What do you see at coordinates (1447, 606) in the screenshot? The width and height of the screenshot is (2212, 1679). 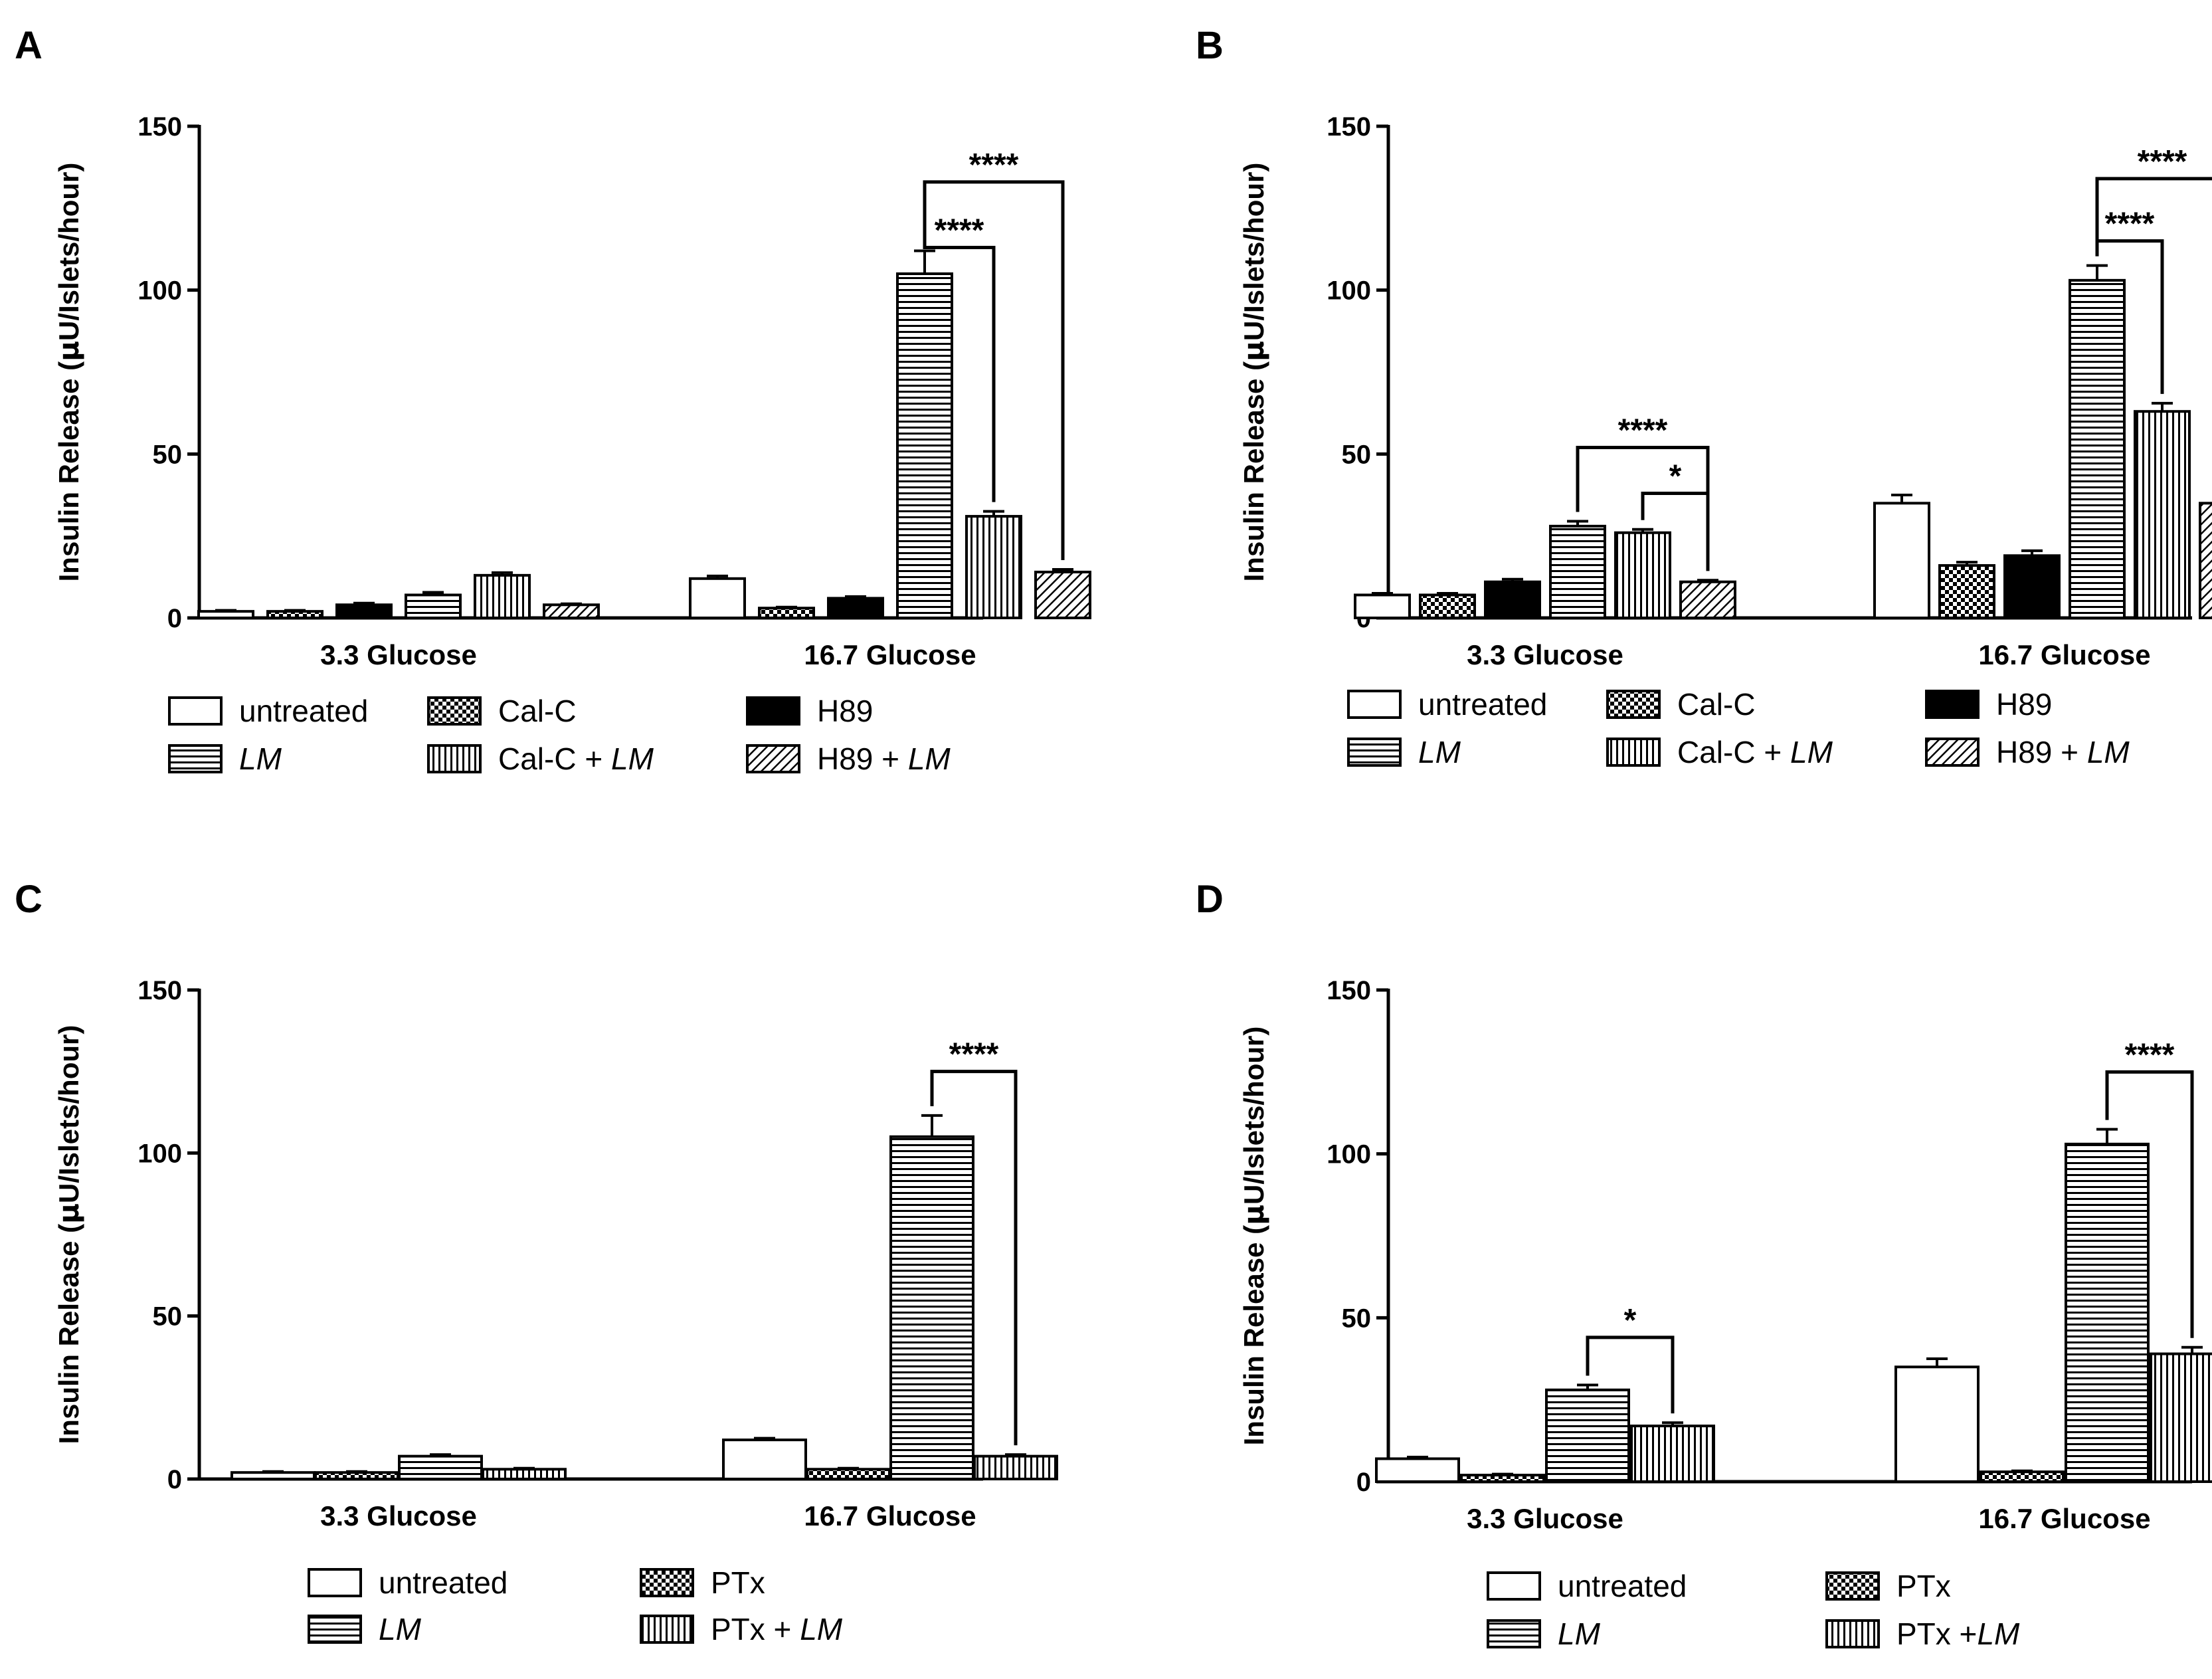 I see `bar-cal-c-low-glucose` at bounding box center [1447, 606].